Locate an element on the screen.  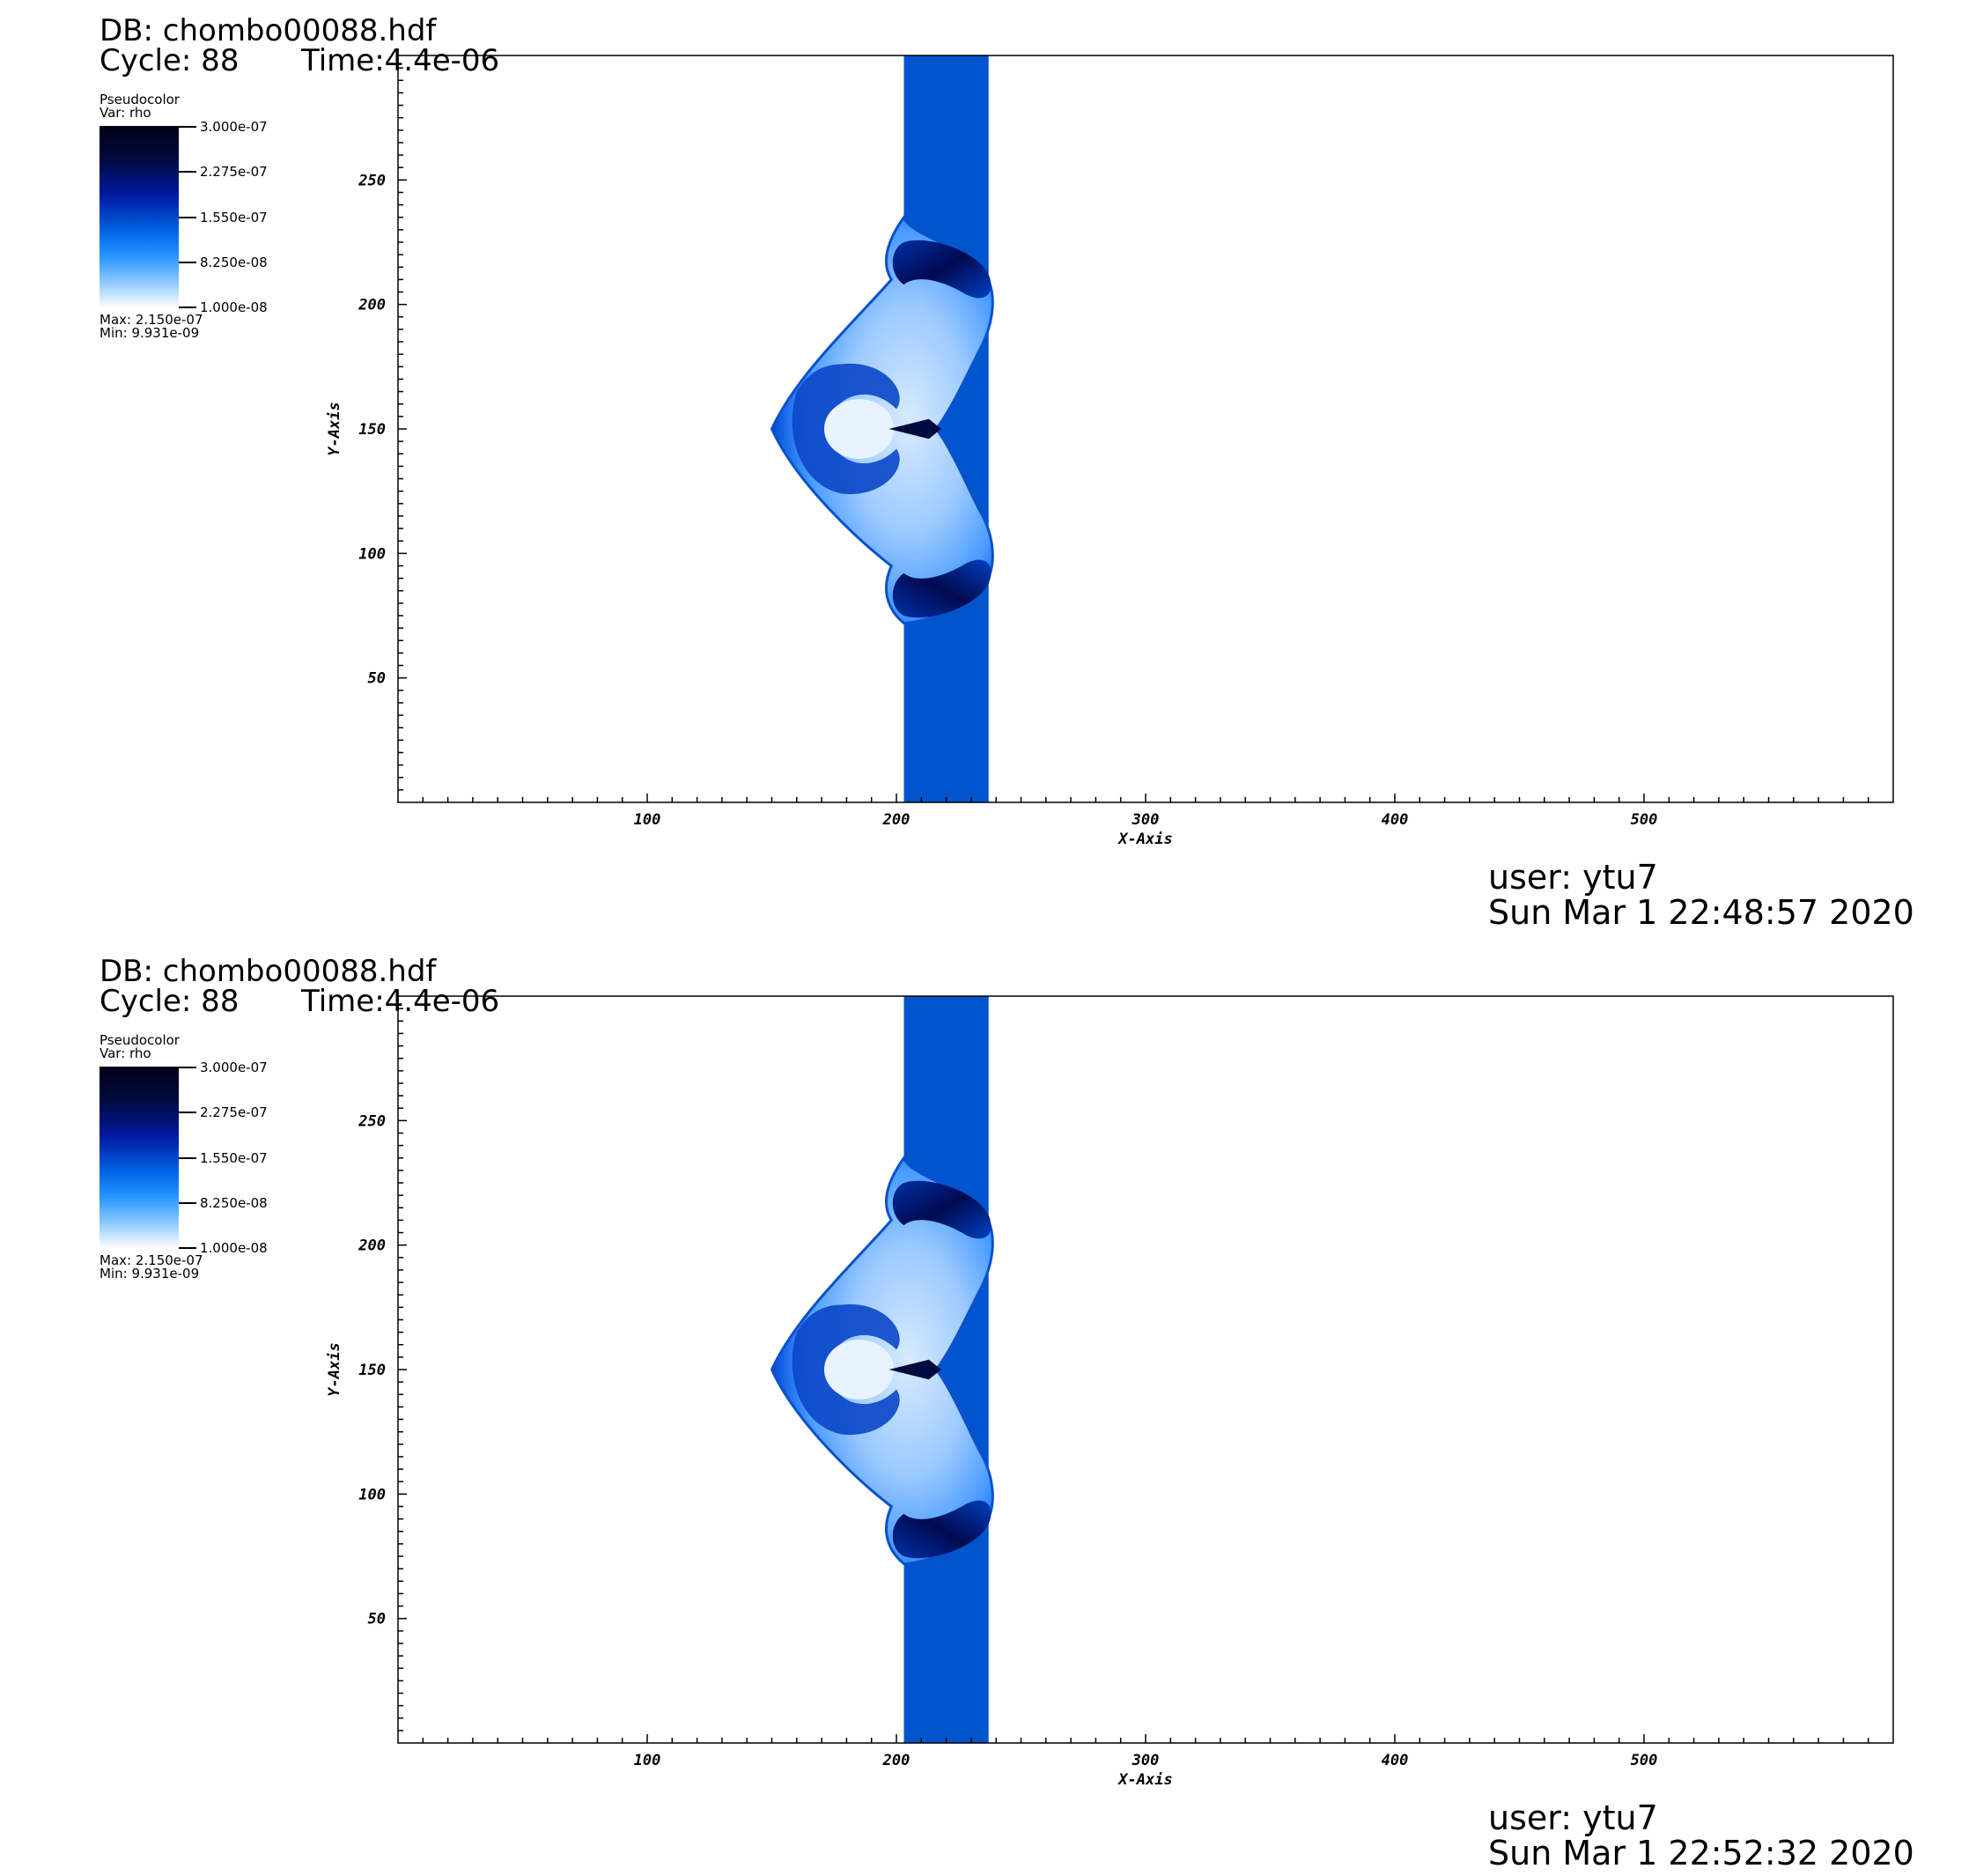
date-label: Sun Mar 1 22:48:57 2020 is located at coordinates (1701, 913).